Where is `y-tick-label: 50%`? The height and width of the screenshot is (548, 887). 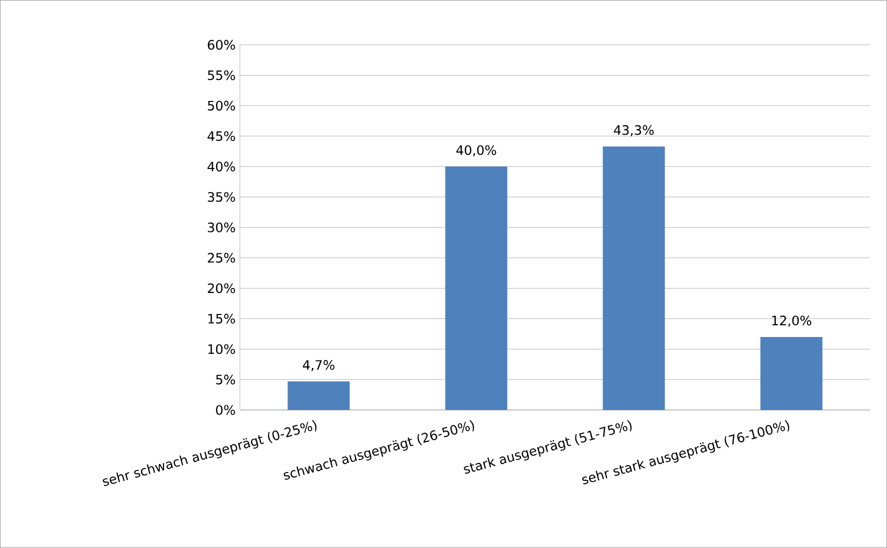 y-tick-label: 50% is located at coordinates (222, 105).